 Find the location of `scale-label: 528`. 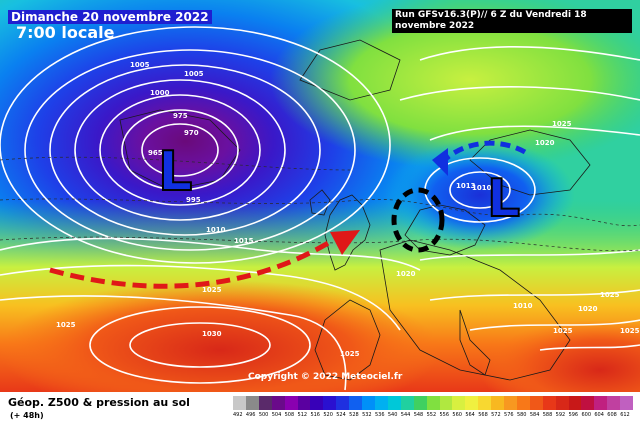

scale-label: 528 is located at coordinates (354, 415).